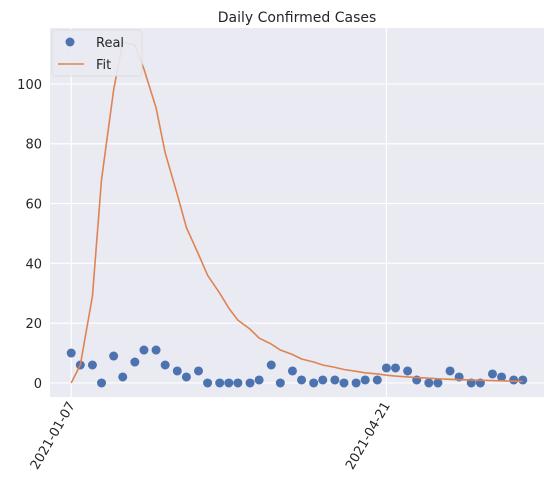 The width and height of the screenshot is (554, 501). Describe the element at coordinates (33, 205) in the screenshot. I see `y-tick-label: 60` at that location.